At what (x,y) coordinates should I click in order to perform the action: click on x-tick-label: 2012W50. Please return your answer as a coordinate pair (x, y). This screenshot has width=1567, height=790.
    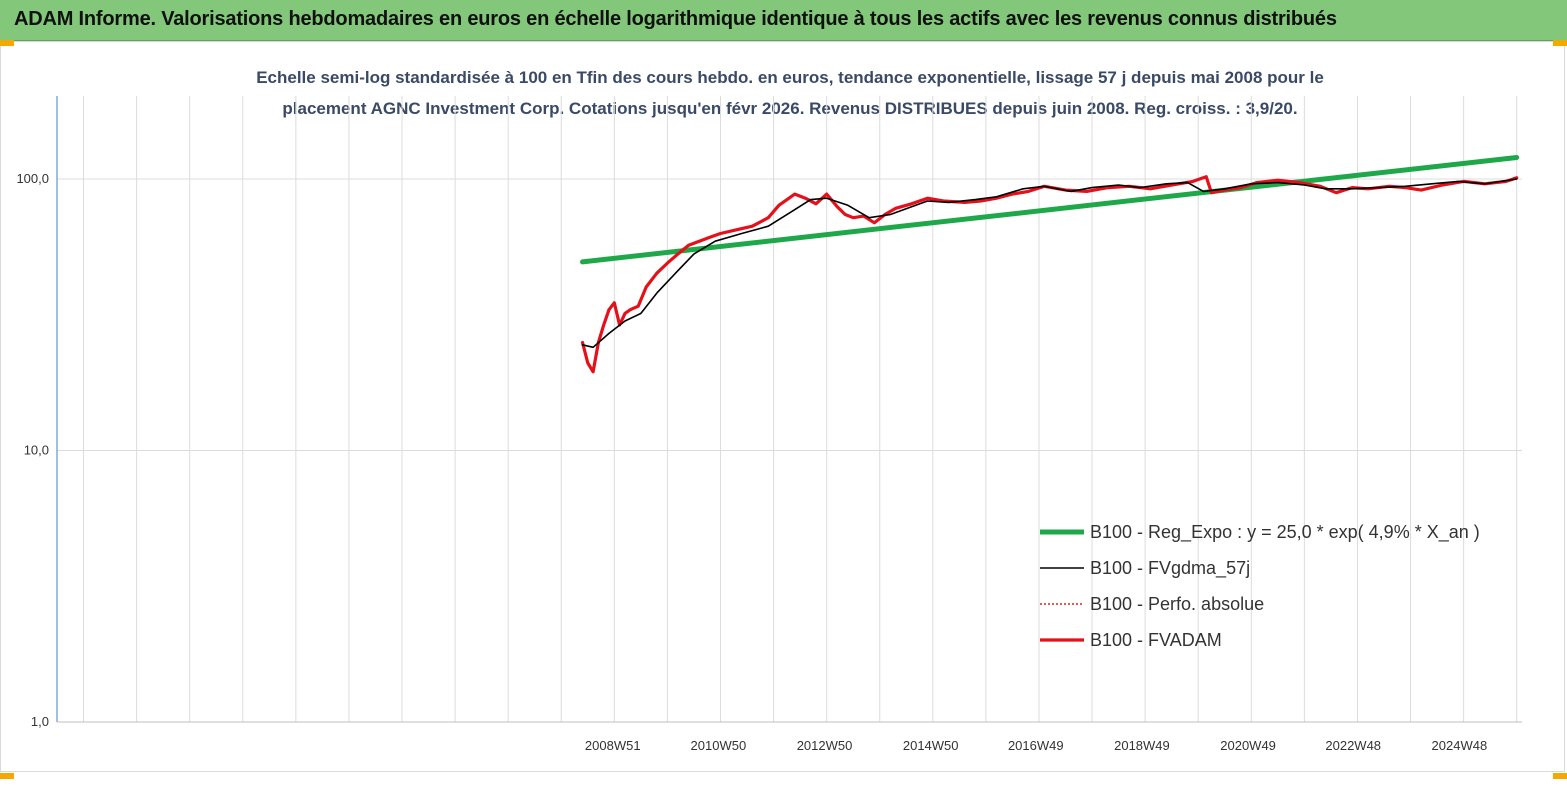
    Looking at the image, I should click on (825, 745).